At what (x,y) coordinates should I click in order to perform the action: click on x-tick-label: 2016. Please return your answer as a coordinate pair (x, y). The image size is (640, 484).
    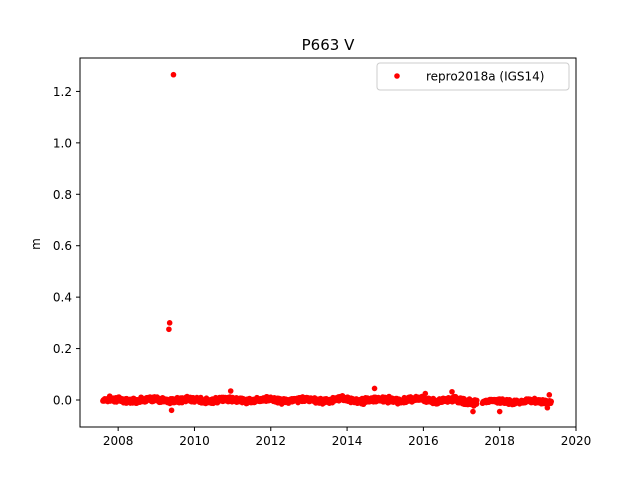
    Looking at the image, I should click on (423, 441).